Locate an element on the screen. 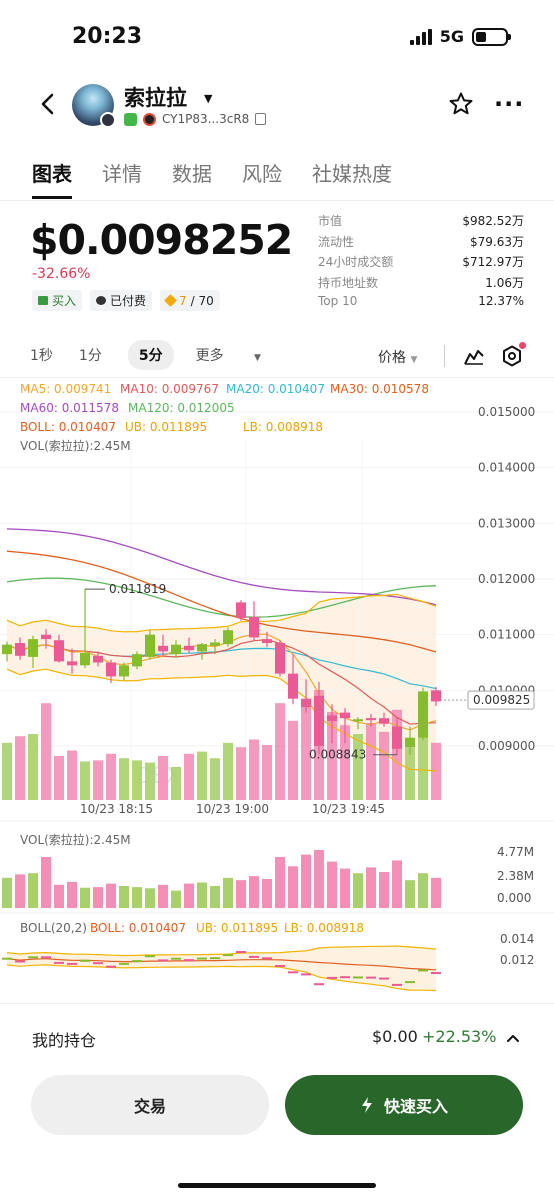 Image resolution: width=554 pixels, height=1200 pixels. boll-panel-legend: BOLL(20,2) is located at coordinates (53, 928).